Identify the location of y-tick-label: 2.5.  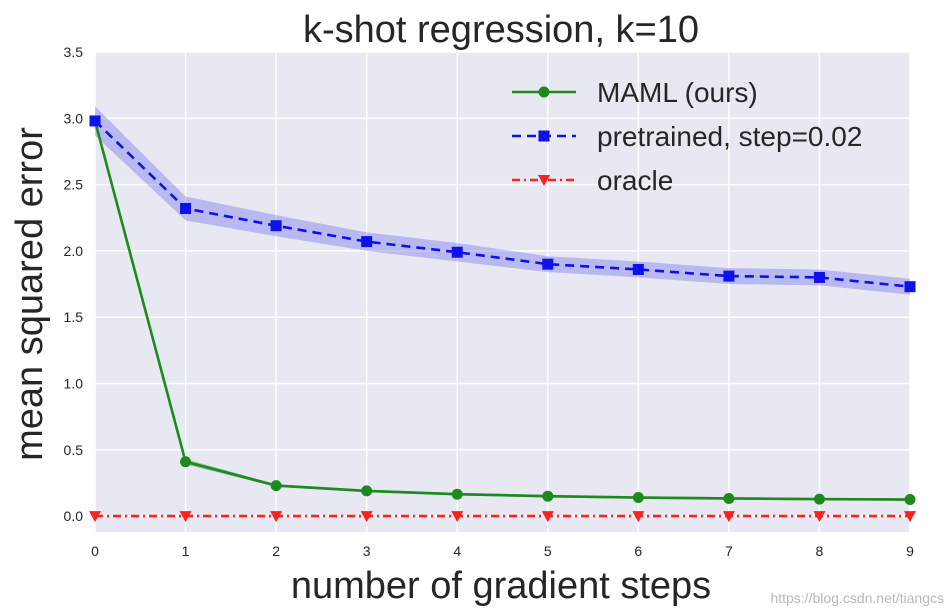
(74, 185).